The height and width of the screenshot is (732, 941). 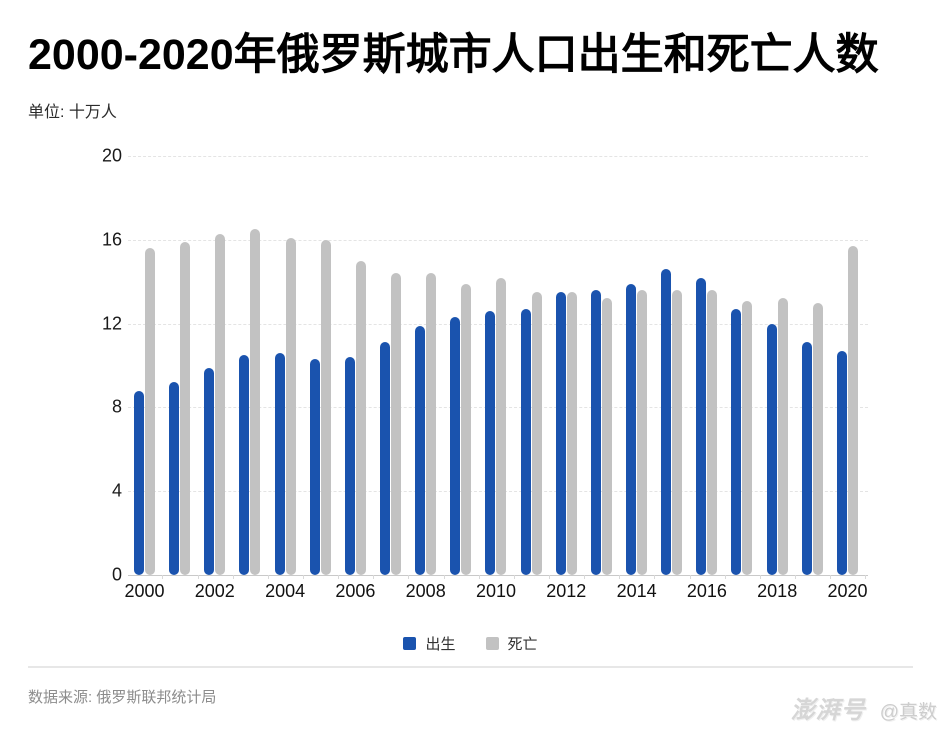 I want to click on footer-divider, so click(x=470, y=667).